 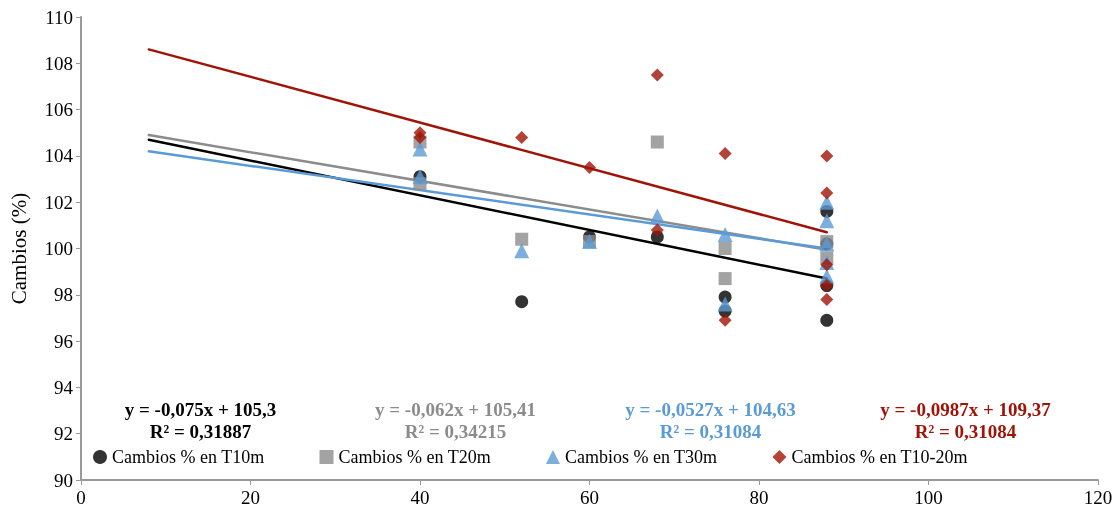 I want to click on x-tick-label: 0, so click(x=81, y=497).